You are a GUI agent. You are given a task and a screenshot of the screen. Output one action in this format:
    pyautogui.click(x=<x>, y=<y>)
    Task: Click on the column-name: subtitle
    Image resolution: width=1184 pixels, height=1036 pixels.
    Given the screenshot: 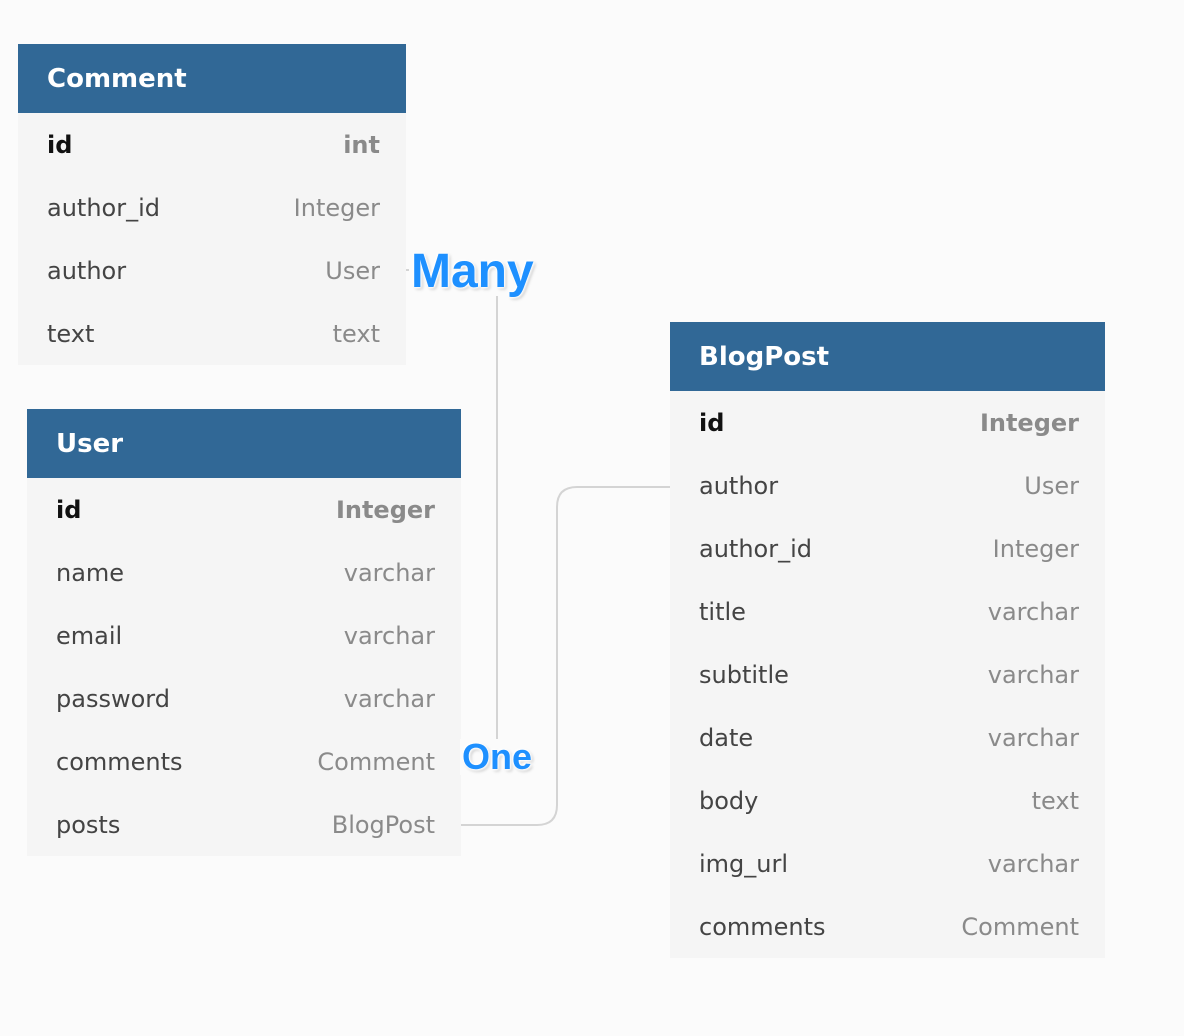 What is the action you would take?
    pyautogui.click(x=744, y=674)
    